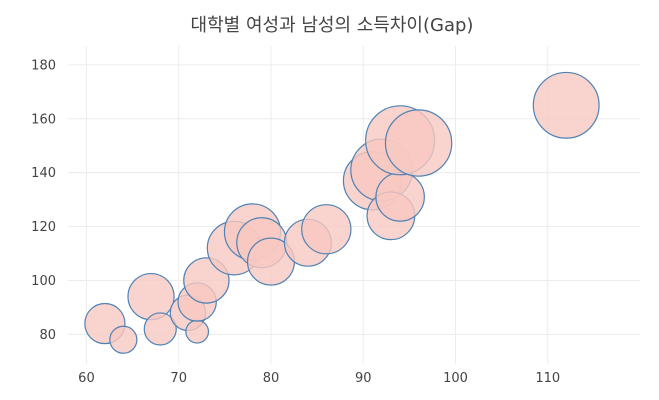 This screenshot has width=659, height=400. Describe the element at coordinates (332, 25) in the screenshot. I see `chart-title: 대학별 여성과 남성의 소득차이(Gap)` at that location.